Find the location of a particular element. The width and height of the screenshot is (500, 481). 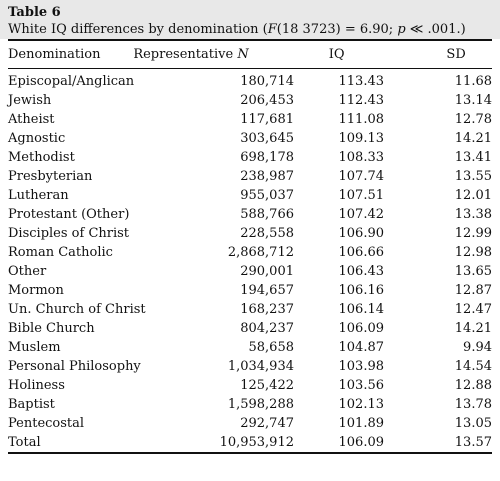

cell-denomination: Other is located at coordinates (27, 271).